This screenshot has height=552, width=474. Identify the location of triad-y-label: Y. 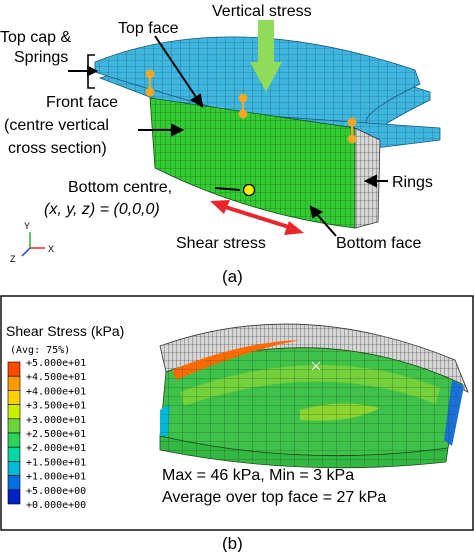
(27, 226).